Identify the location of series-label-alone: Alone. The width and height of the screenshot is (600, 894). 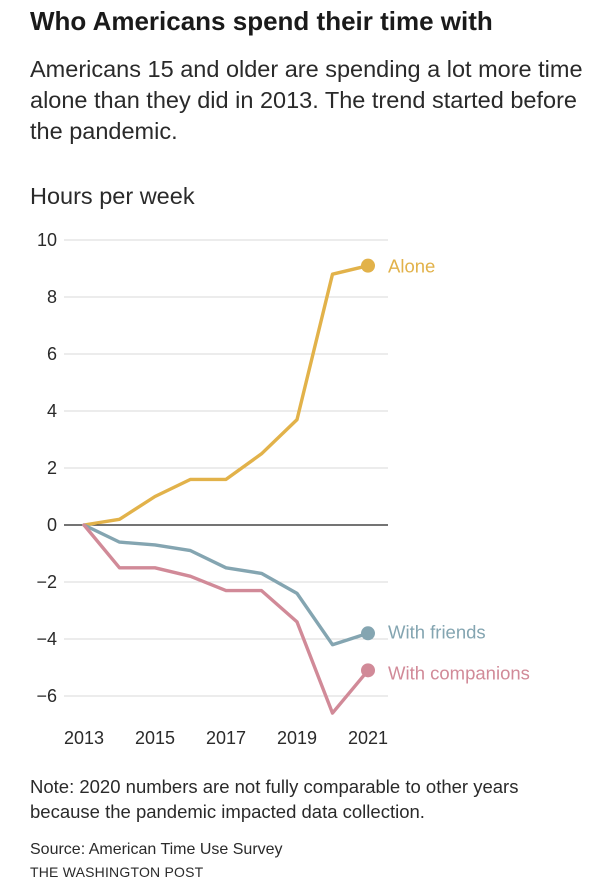
(411, 266).